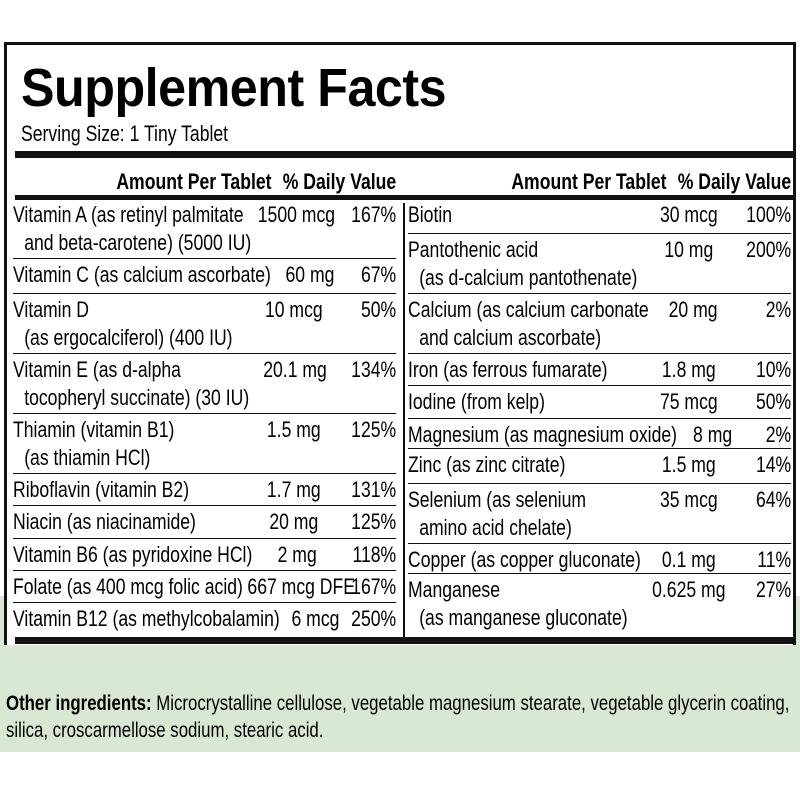  What do you see at coordinates (374, 554) in the screenshot?
I see `daily-value: 118%` at bounding box center [374, 554].